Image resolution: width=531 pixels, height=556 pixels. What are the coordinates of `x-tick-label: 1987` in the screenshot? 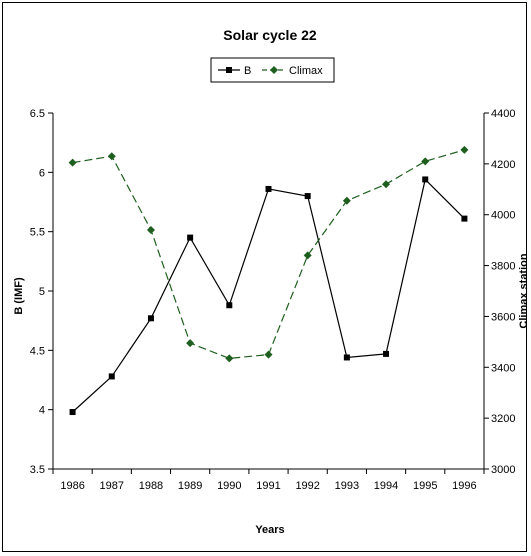 It's located at (112, 486).